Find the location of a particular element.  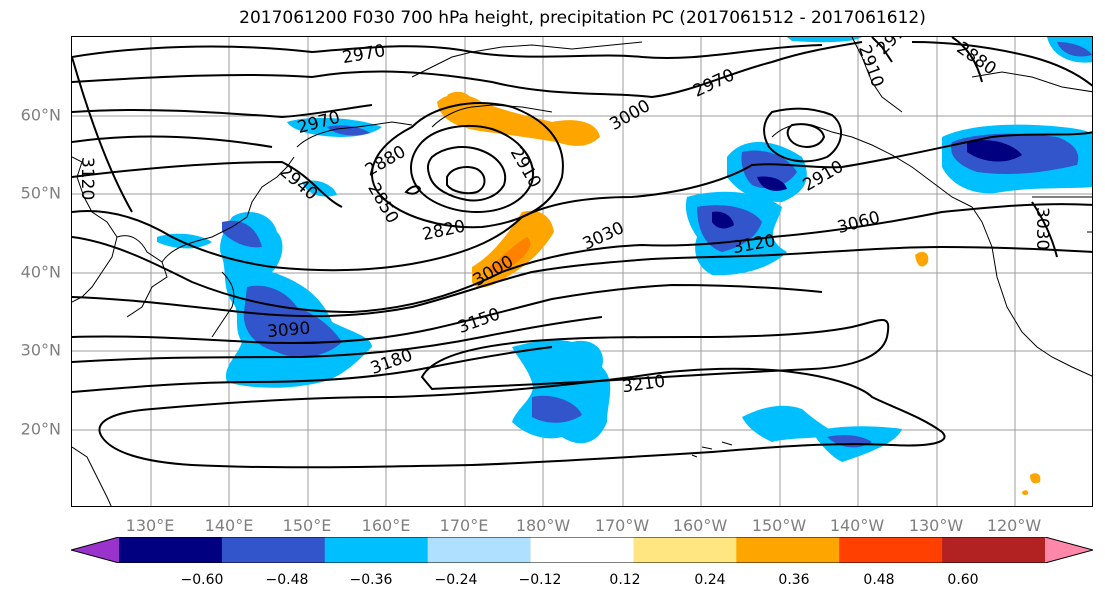

lon-label: 120°W is located at coordinates (1014, 525).